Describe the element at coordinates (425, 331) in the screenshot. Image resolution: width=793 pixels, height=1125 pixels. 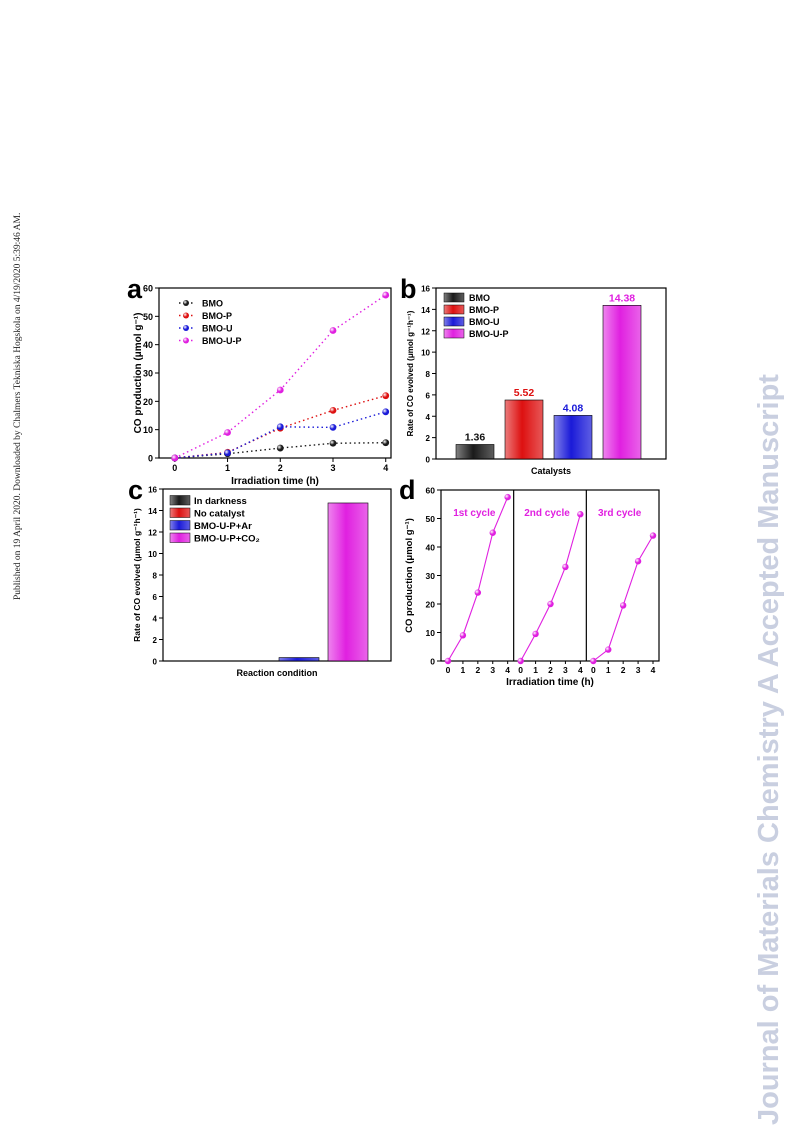
I see `panel-b-ytick-label: 12` at that location.